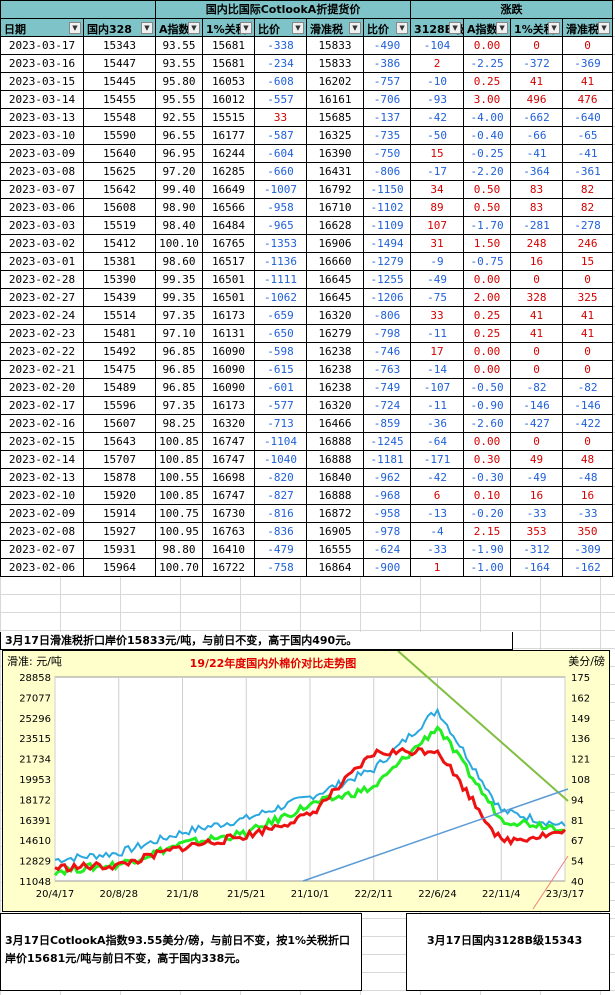 The width and height of the screenshot is (615, 995). What do you see at coordinates (588, 171) in the screenshot?
I see `table-cell: -361` at bounding box center [588, 171].